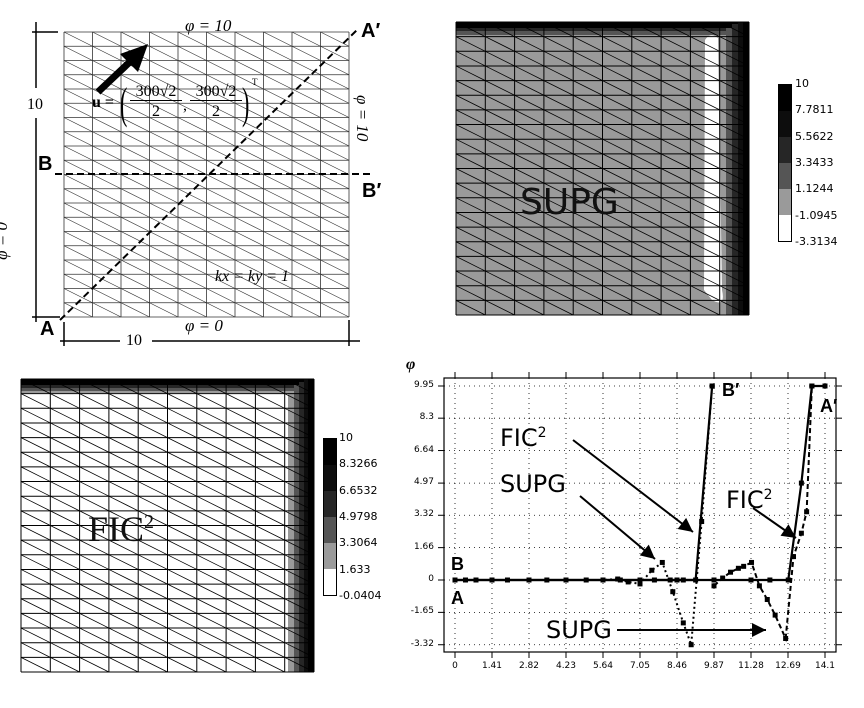  Describe the element at coordinates (411, 364) in the screenshot. I see `chart-y-axis-label: φ` at that location.